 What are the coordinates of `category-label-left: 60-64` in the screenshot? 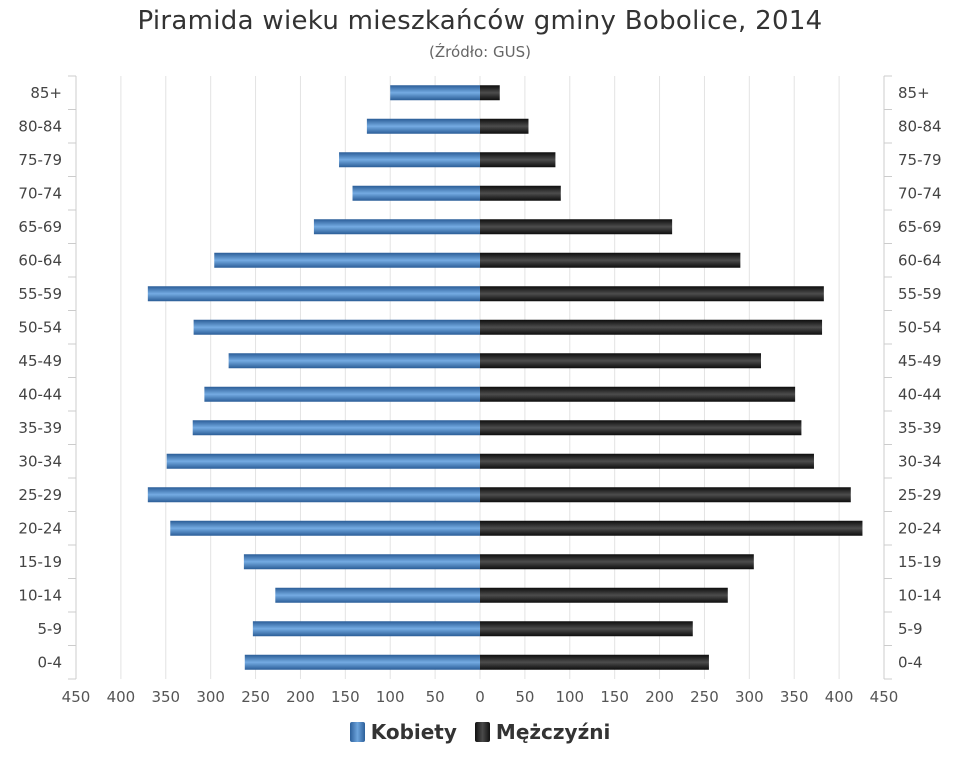 It's located at (40, 260).